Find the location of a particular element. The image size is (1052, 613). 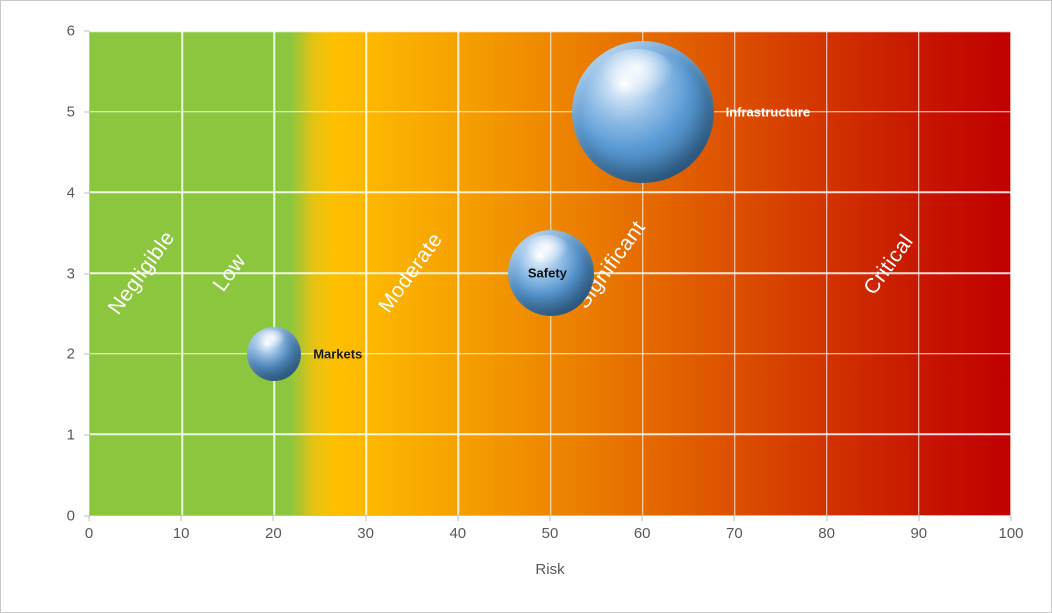

bubble-markets is located at coordinates (274, 353).